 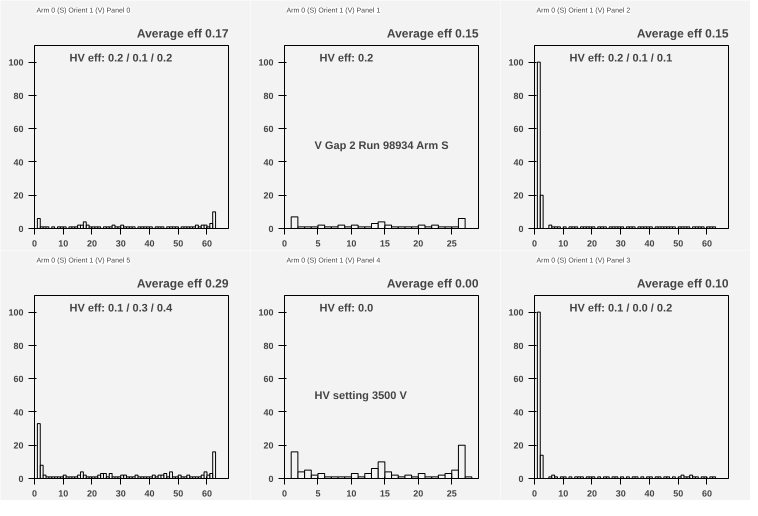 I want to click on annotation: HV eff: 0.2 / 0.1 / 0.2, so click(x=121, y=58).